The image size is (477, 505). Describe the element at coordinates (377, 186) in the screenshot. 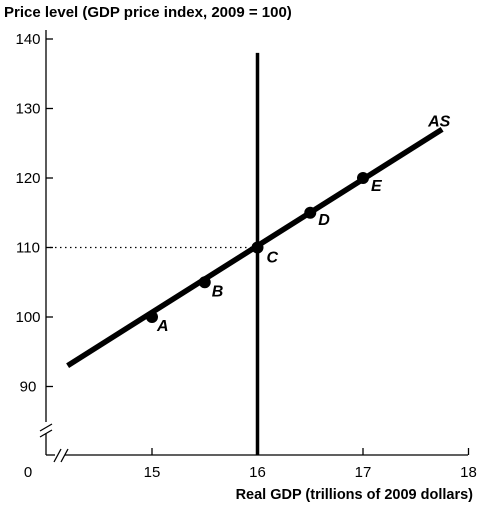

I see `point-label: E` at that location.